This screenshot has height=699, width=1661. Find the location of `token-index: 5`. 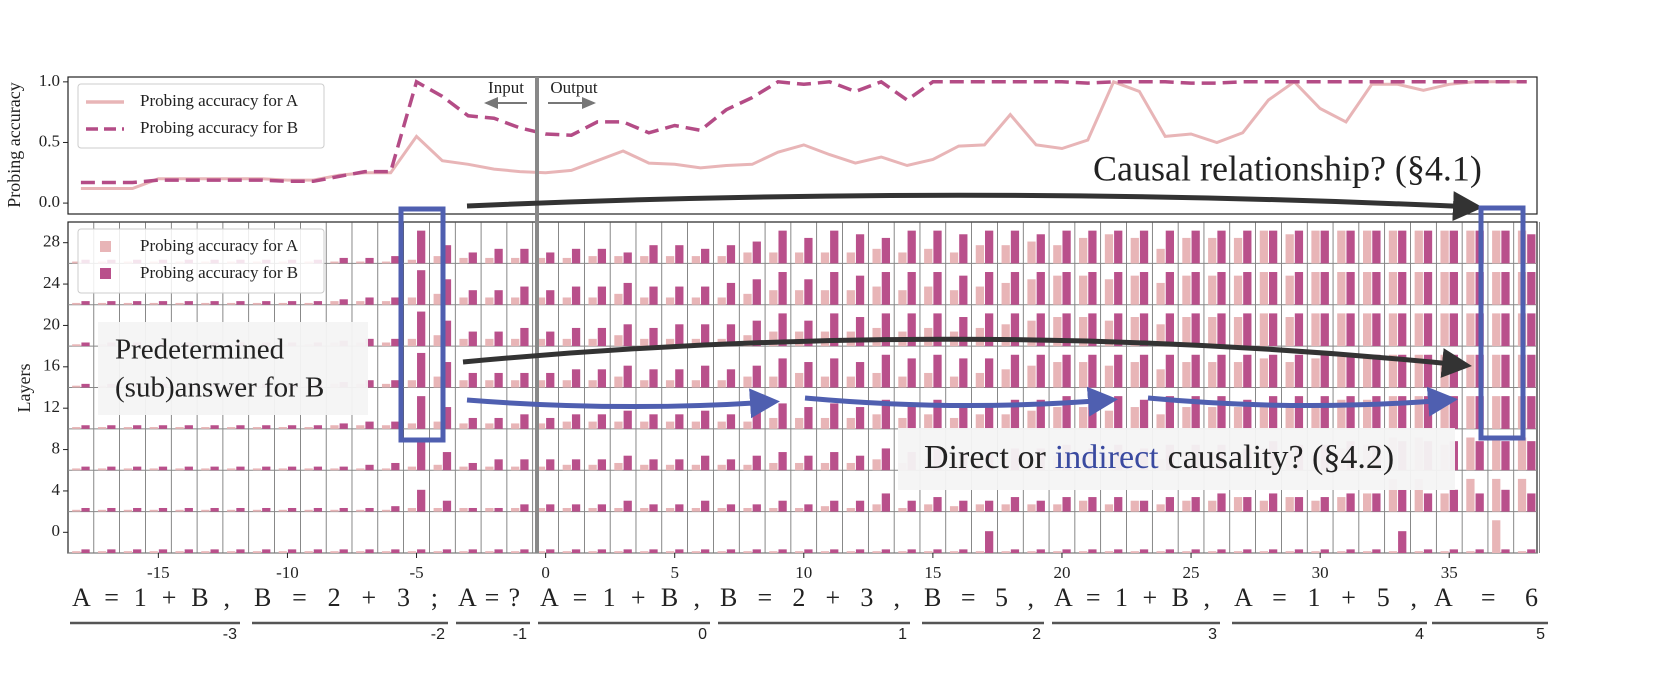

token-index: 5 is located at coordinates (1540, 634).